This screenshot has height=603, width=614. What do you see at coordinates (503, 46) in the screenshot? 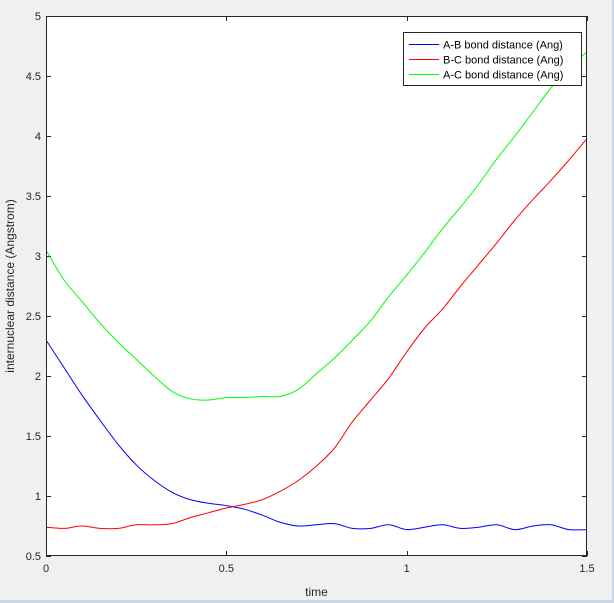
I see `legend-label: A-B bond distance (Ang)` at bounding box center [503, 46].